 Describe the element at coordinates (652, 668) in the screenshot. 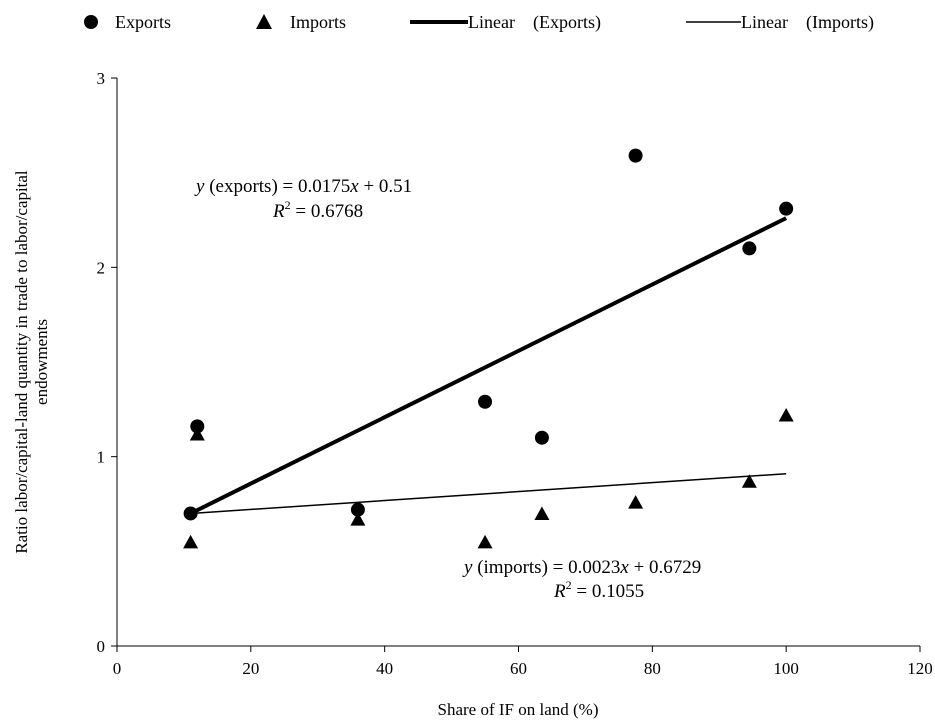

I see `x-tick-label: 80` at that location.